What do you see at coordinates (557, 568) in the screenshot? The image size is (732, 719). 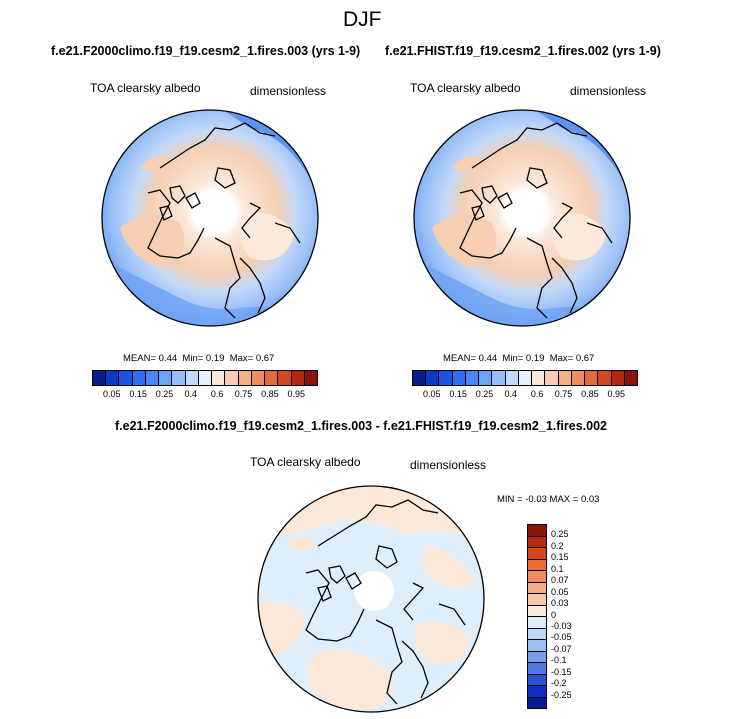 I see `colorbar-tick-label: 0.1` at bounding box center [557, 568].